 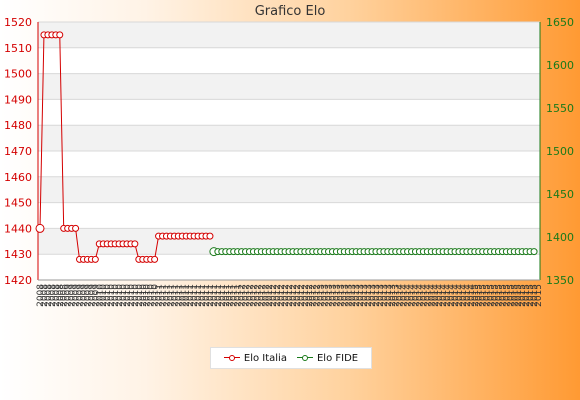 I want to click on y-left-tick-label: 1510, so click(x=18, y=48).